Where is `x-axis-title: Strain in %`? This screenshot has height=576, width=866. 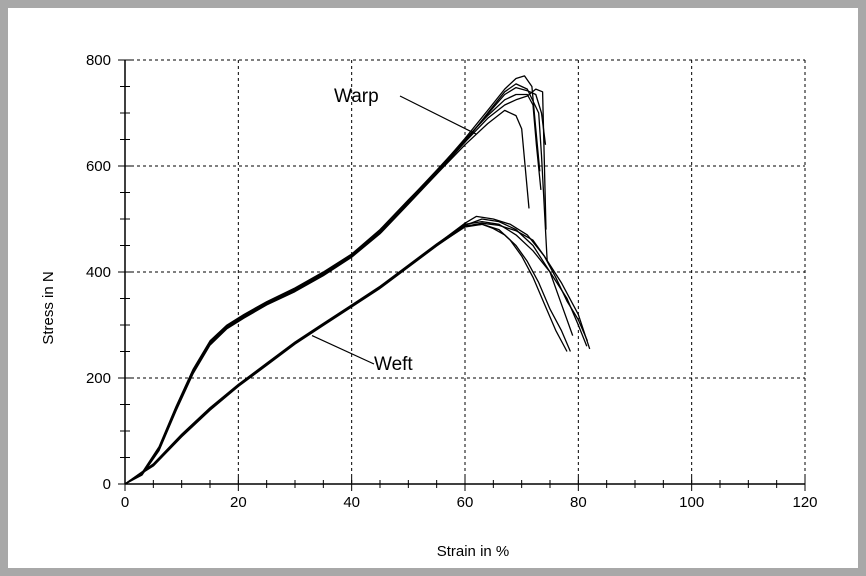
x-axis-title: Strain in % is located at coordinates (473, 551).